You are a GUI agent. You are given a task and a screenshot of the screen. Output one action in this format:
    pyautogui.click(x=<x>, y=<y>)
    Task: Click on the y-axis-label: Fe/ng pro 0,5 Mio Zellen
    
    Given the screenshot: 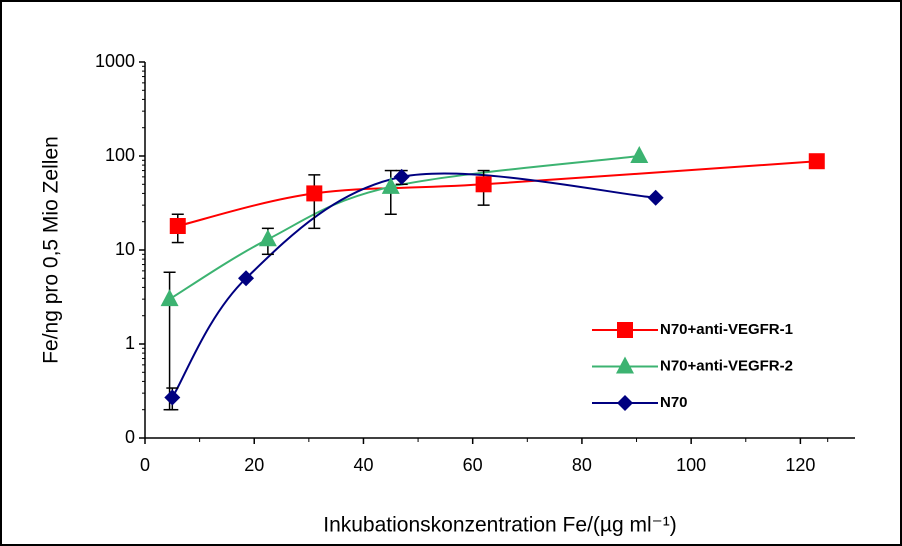 What is the action you would take?
    pyautogui.click(x=51, y=250)
    